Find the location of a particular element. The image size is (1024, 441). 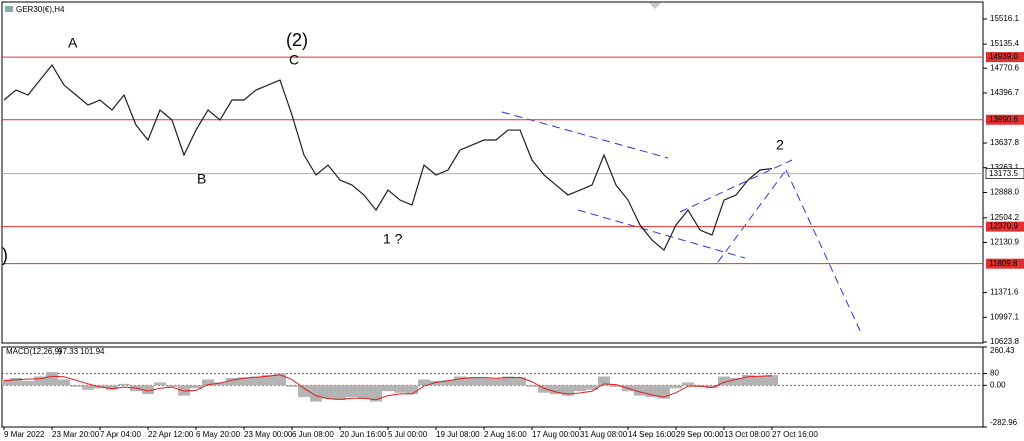

current-price-label: 13173.5 is located at coordinates (1003, 173).